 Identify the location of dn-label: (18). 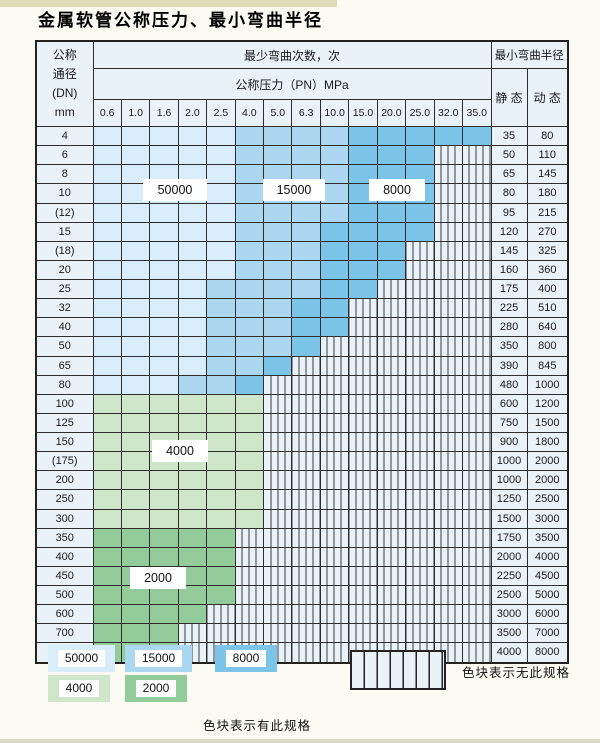
(64, 250).